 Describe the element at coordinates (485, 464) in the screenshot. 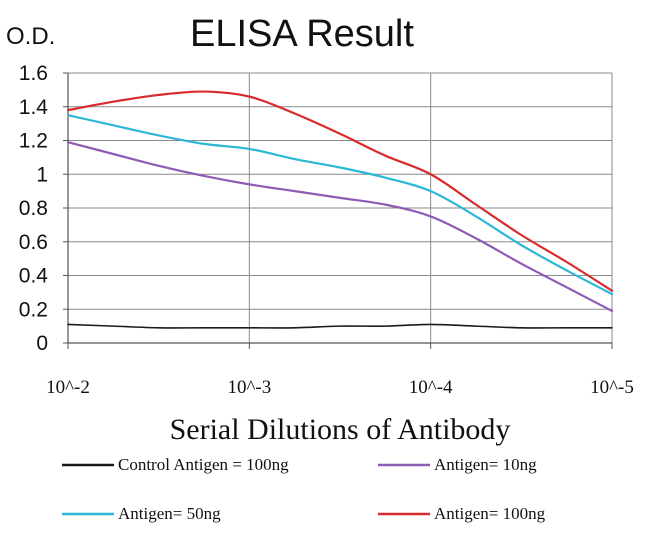

I see `legend-label: Antigen= 10ng` at that location.